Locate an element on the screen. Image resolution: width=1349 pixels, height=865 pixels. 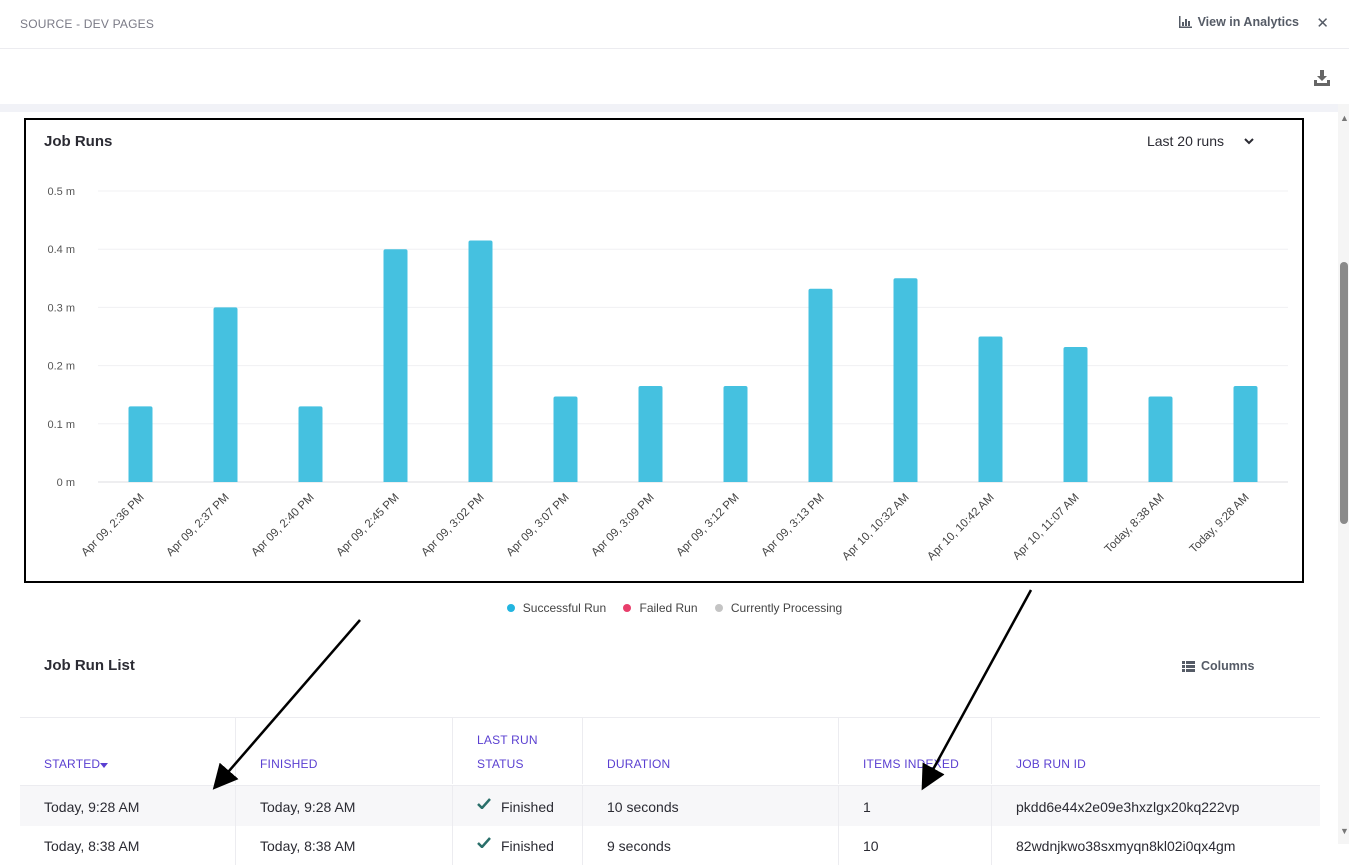
finished-value: Today, 9:28 AM is located at coordinates (308, 807).